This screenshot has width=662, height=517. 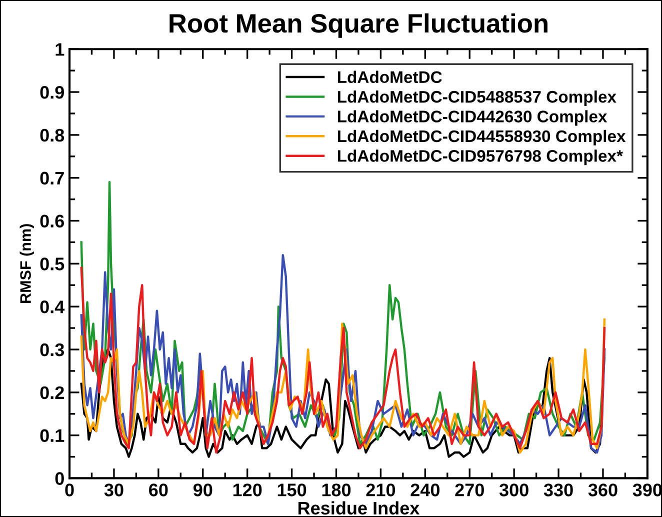 I want to click on x-tick-label: 120, so click(x=247, y=490).